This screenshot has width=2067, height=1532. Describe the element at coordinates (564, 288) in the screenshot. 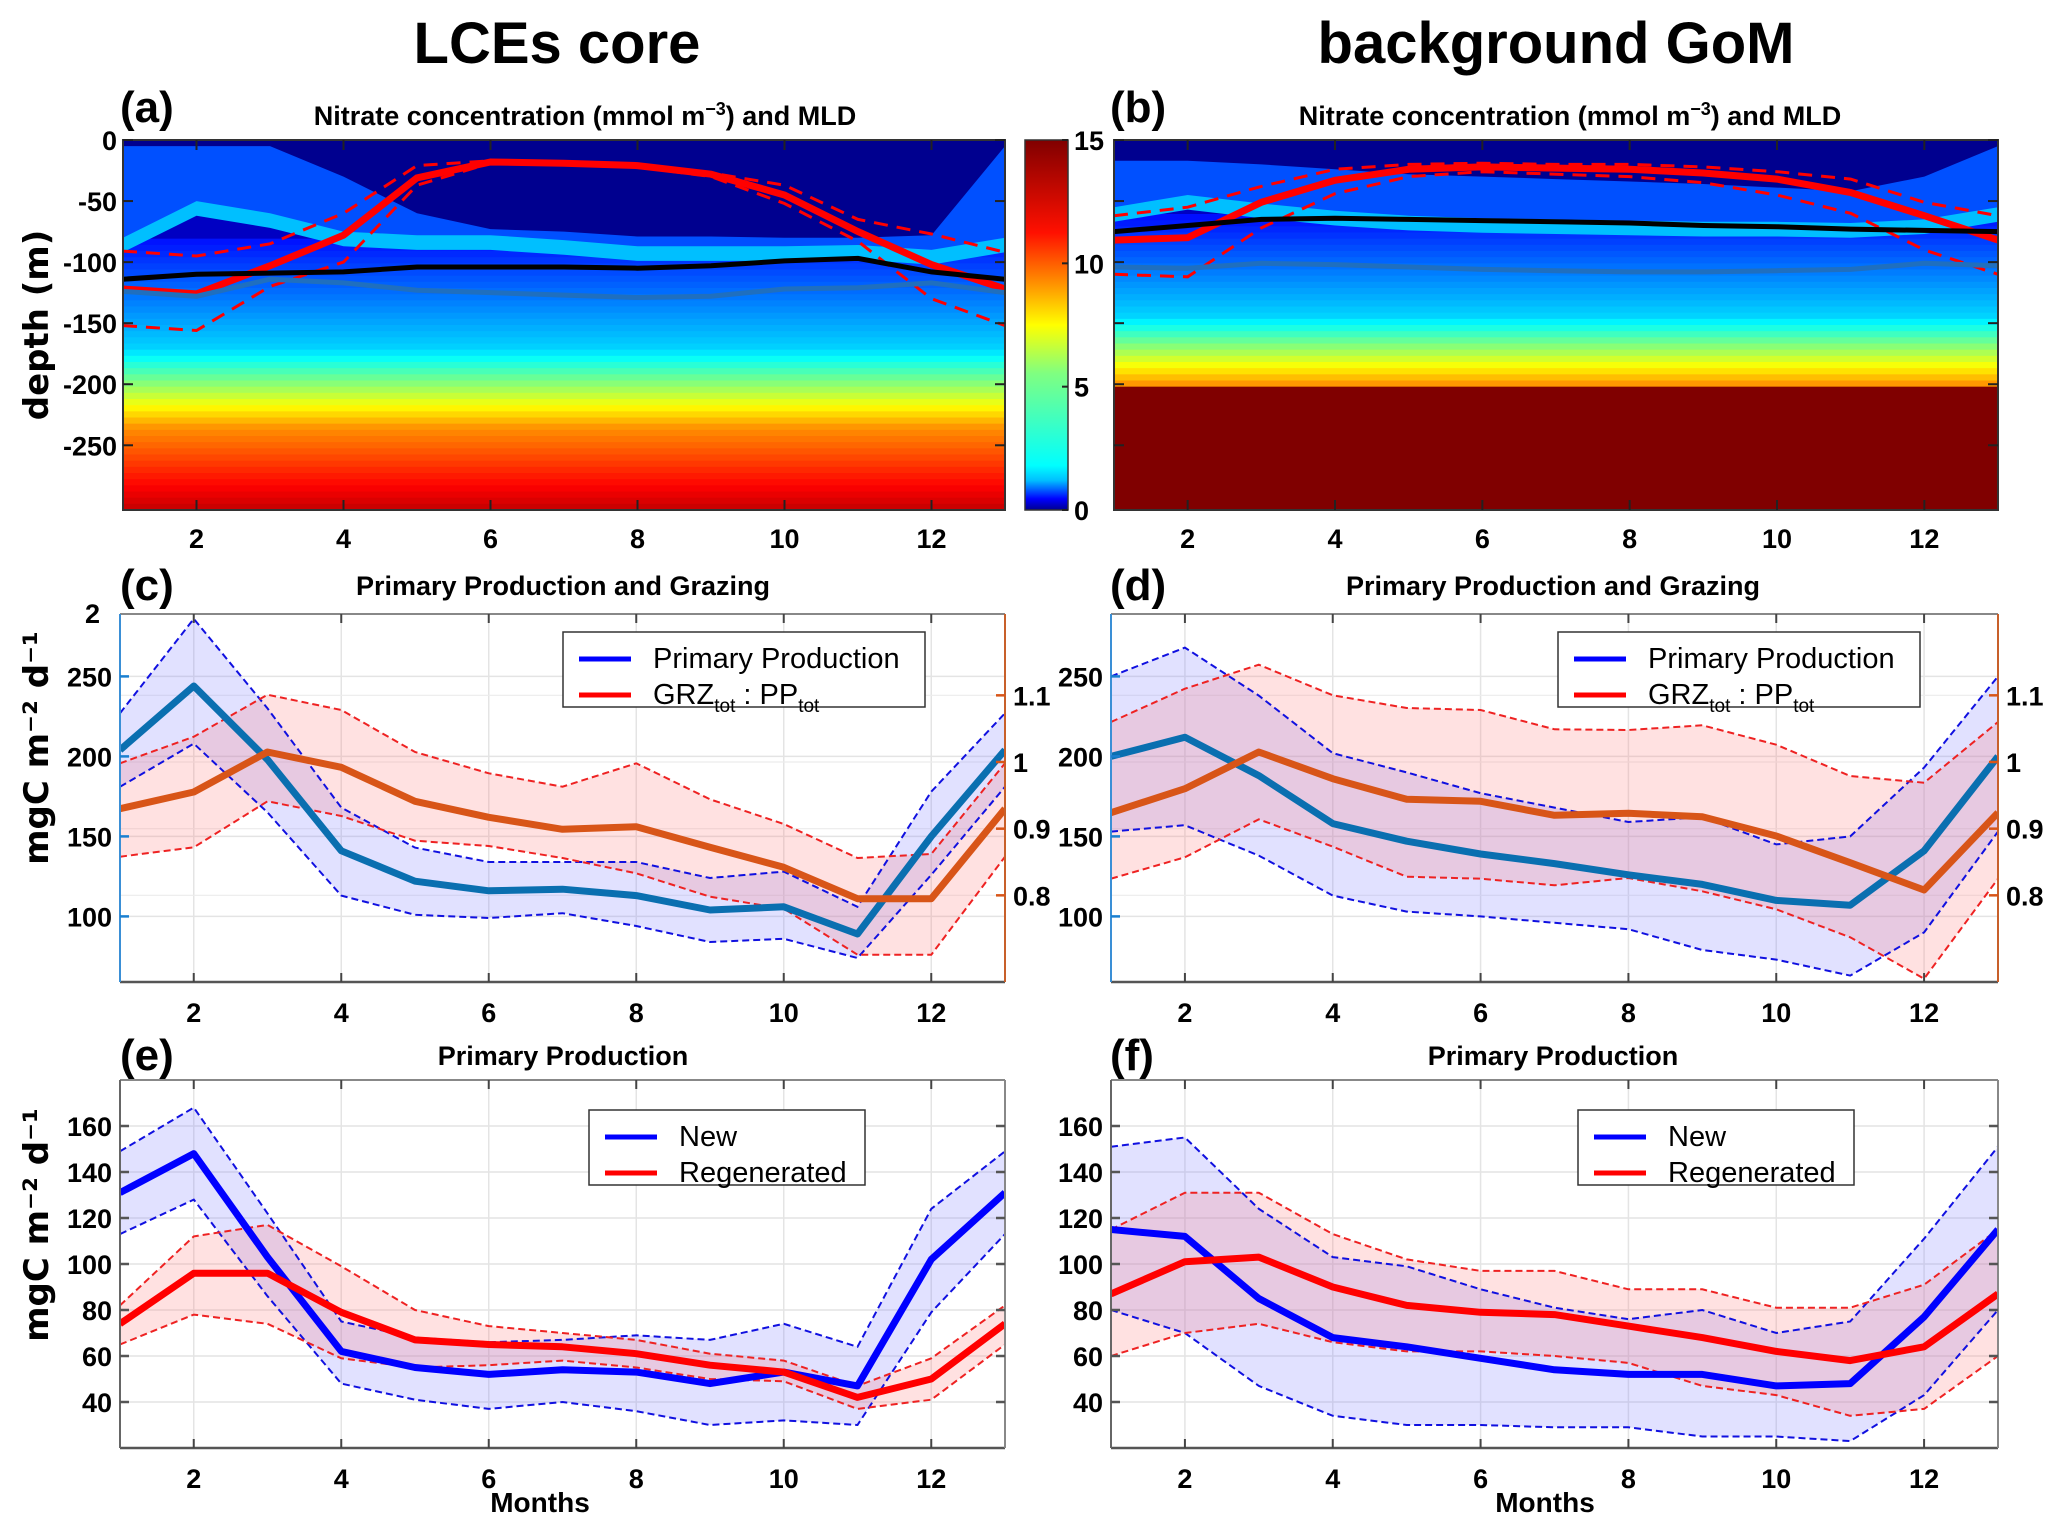

I see `series-line-blue-contour` at that location.